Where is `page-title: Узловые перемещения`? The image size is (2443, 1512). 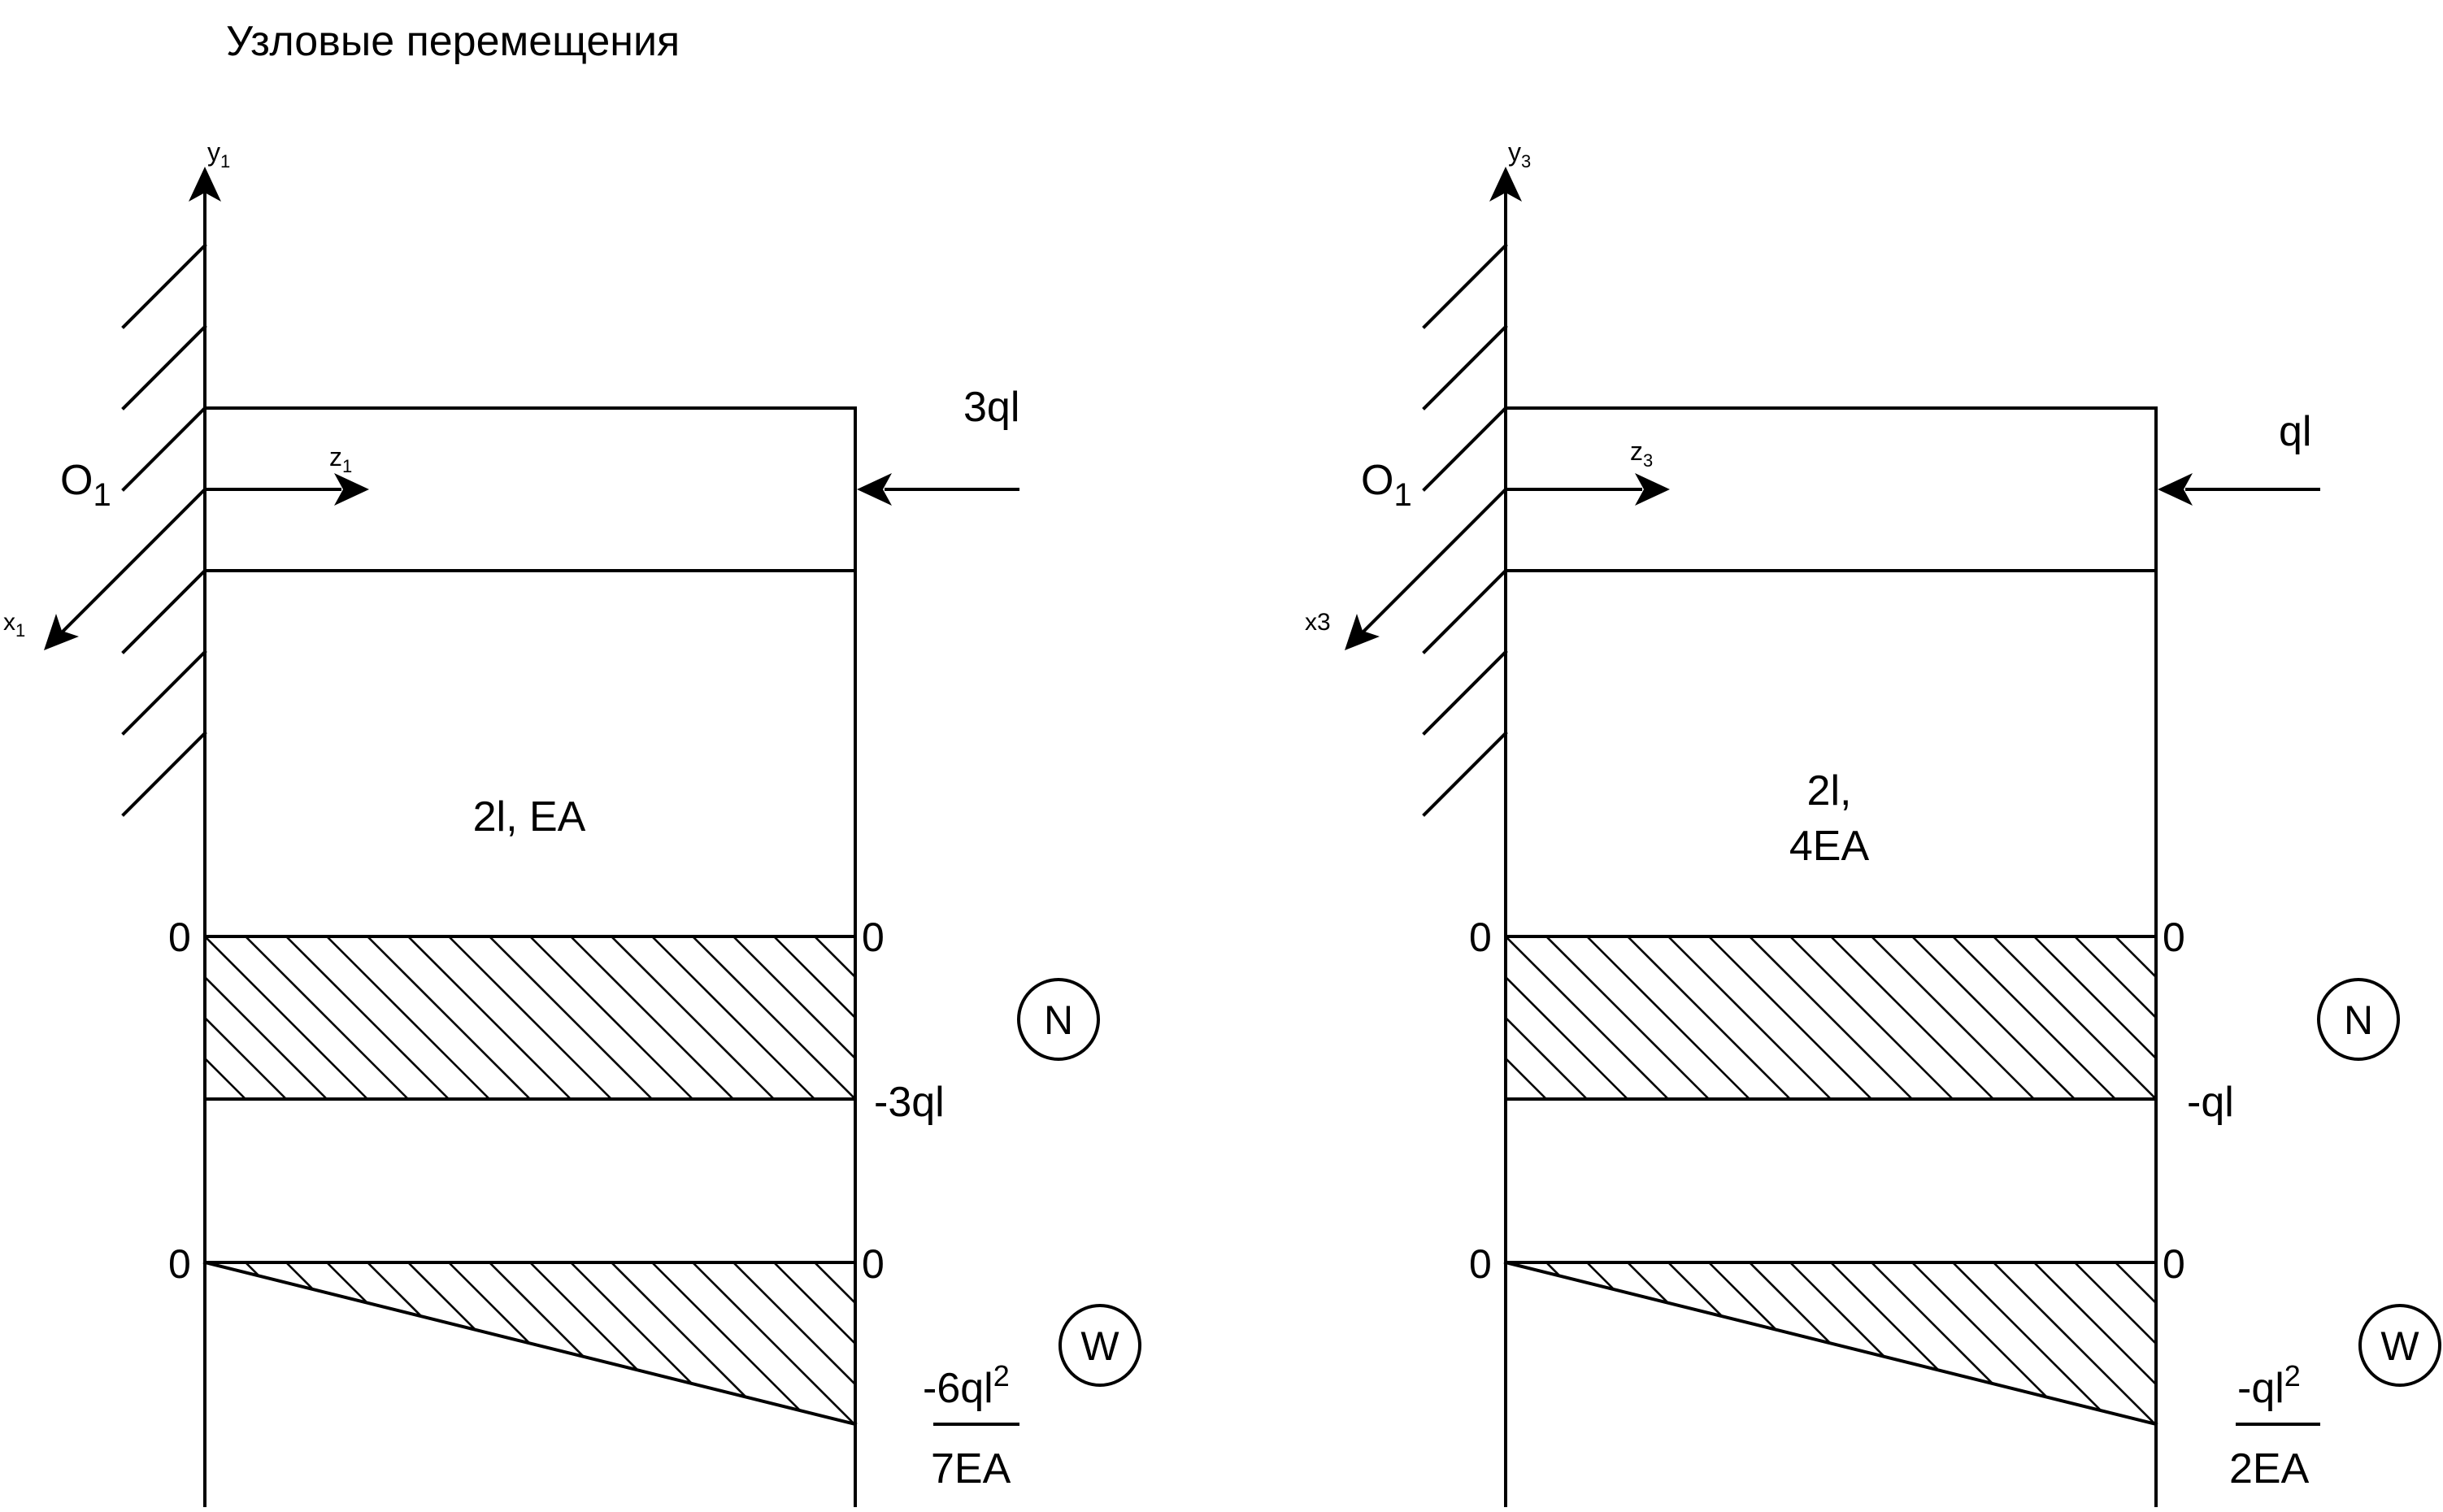 page-title: Узловые перемещения is located at coordinates (453, 41).